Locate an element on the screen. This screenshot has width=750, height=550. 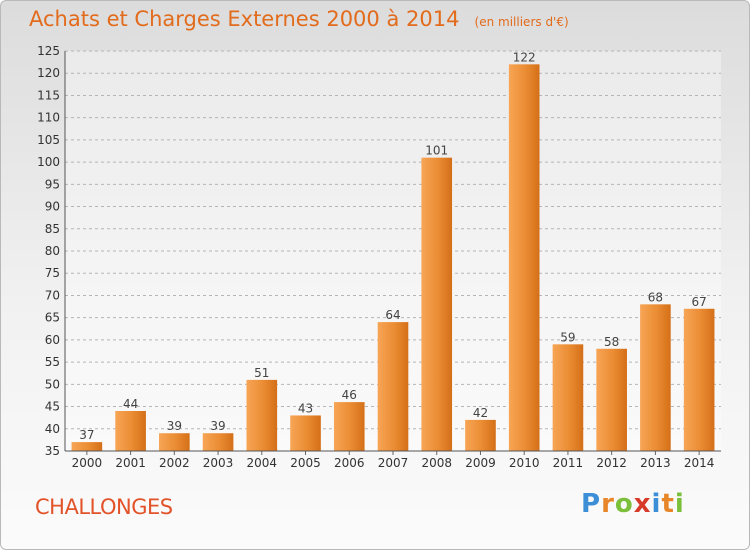
y-tick-label: 55 is located at coordinates (52, 362).